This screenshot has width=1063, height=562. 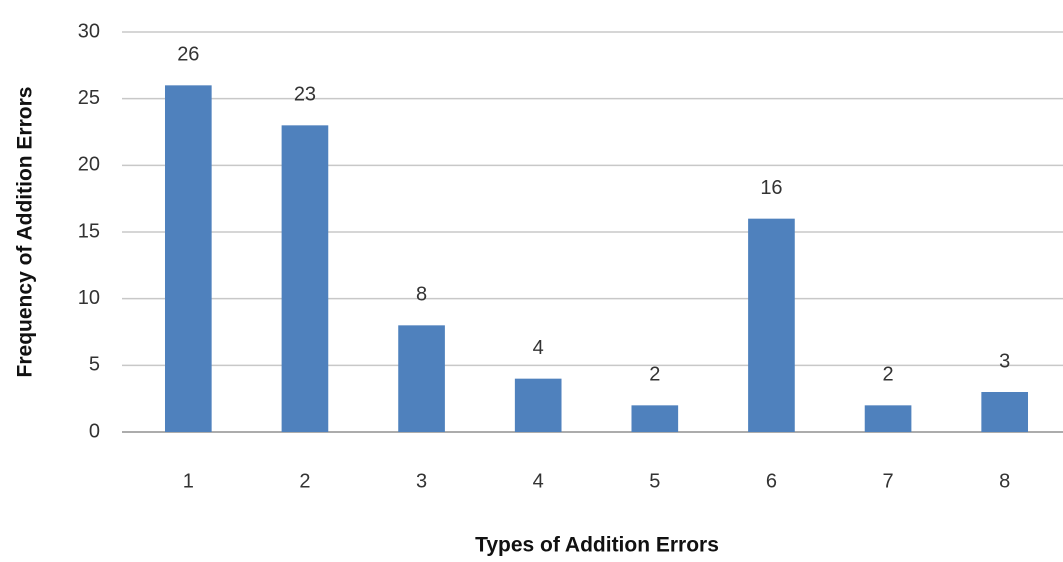 What do you see at coordinates (89, 298) in the screenshot?
I see `y-tick-label: 10` at bounding box center [89, 298].